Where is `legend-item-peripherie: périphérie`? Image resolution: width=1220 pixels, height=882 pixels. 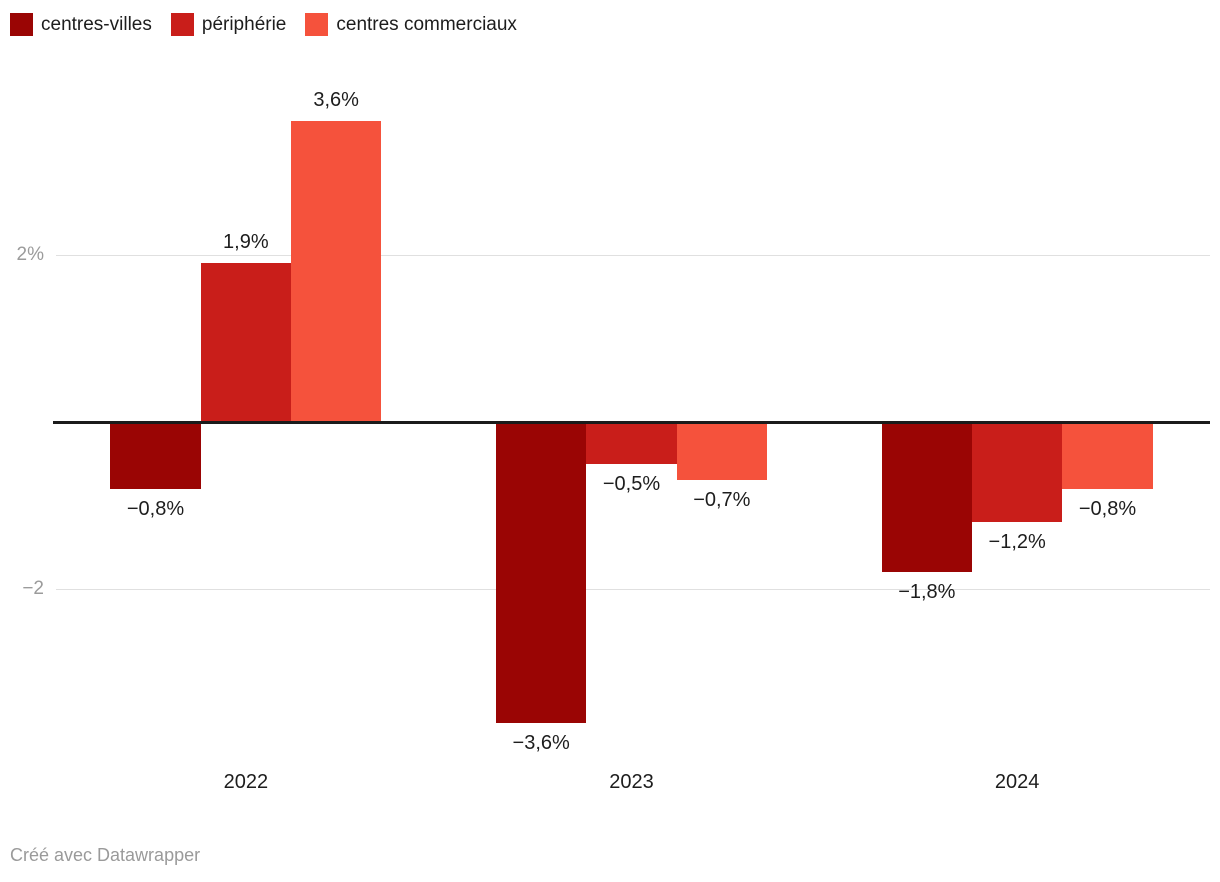
legend-item-peripherie: périphérie is located at coordinates (228, 24).